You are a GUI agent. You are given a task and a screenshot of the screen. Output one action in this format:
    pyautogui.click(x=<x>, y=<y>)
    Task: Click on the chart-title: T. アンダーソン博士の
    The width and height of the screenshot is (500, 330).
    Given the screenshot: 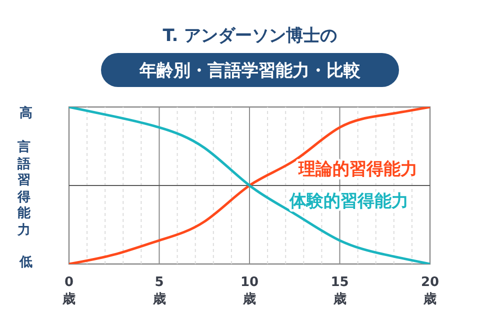 What is the action you would take?
    pyautogui.click(x=250, y=36)
    